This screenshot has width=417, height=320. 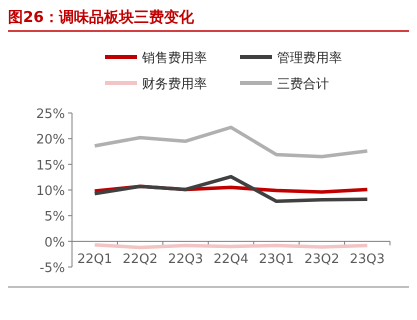 What do you see at coordinates (94, 259) in the screenshot?
I see `x-tick-label: 22Q1` at bounding box center [94, 259].